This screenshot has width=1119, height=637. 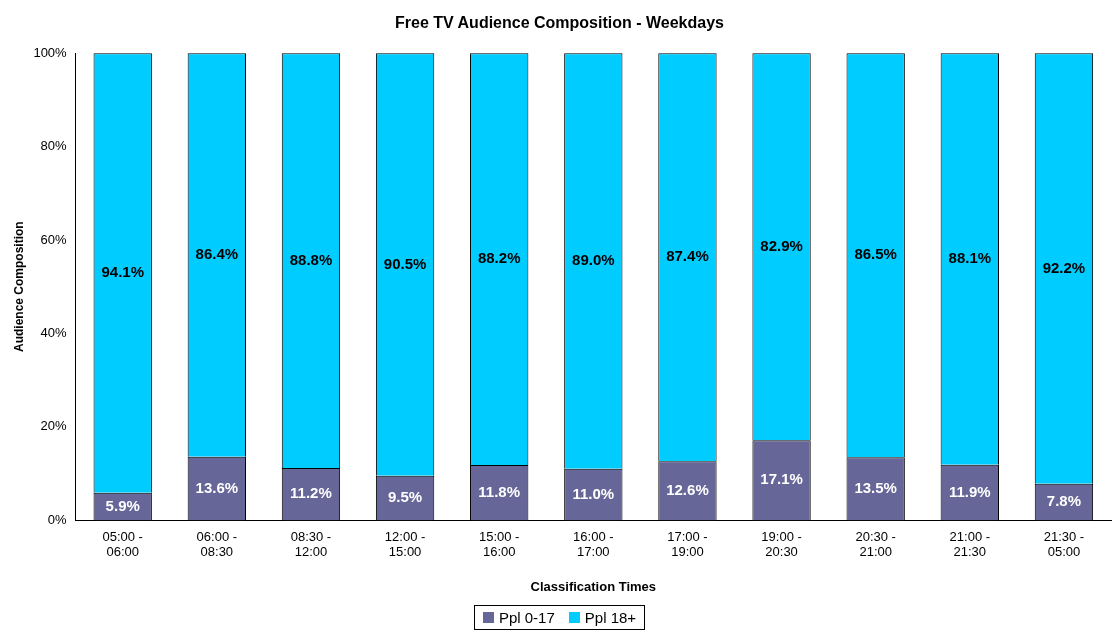 What do you see at coordinates (969, 491) in the screenshot?
I see `data-label: 11.9%` at bounding box center [969, 491].